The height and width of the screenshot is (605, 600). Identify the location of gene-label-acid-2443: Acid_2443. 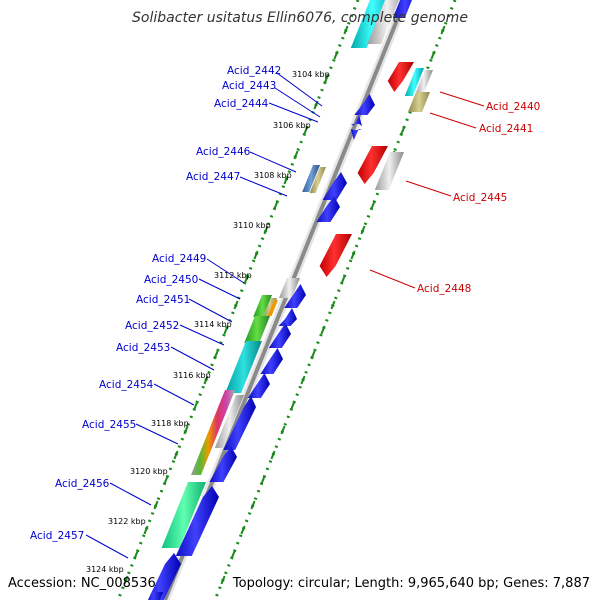
(249, 86).